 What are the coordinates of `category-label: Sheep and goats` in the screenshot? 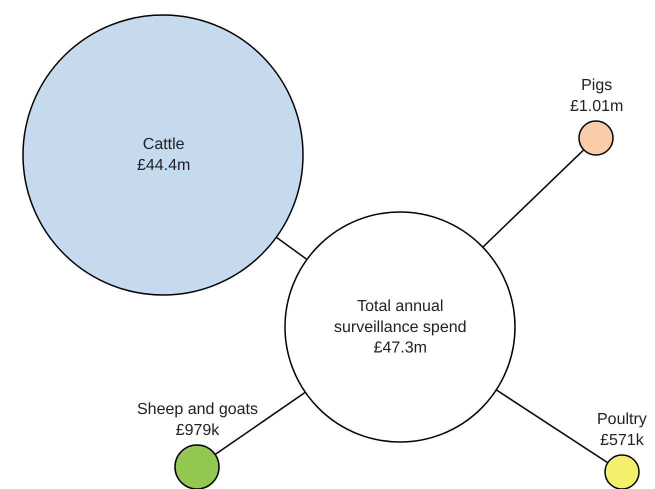 It's located at (197, 409).